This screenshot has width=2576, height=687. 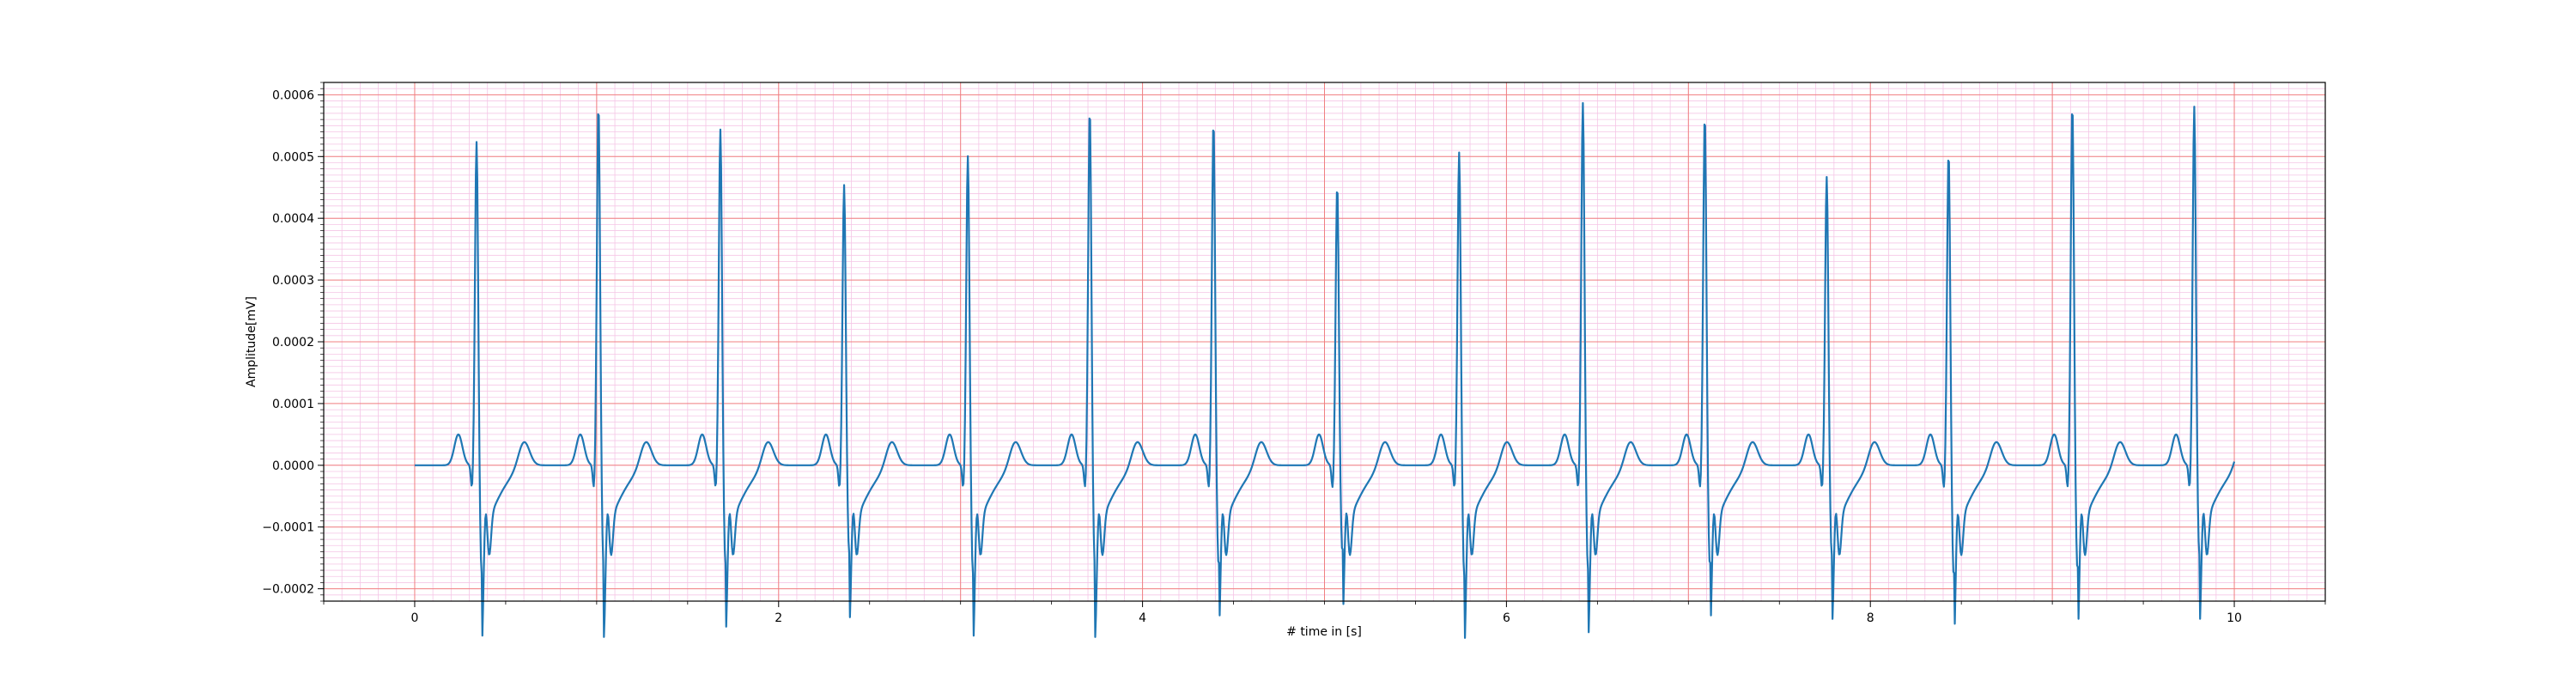 What do you see at coordinates (414, 618) in the screenshot?
I see `x-tick-label: 0` at bounding box center [414, 618].